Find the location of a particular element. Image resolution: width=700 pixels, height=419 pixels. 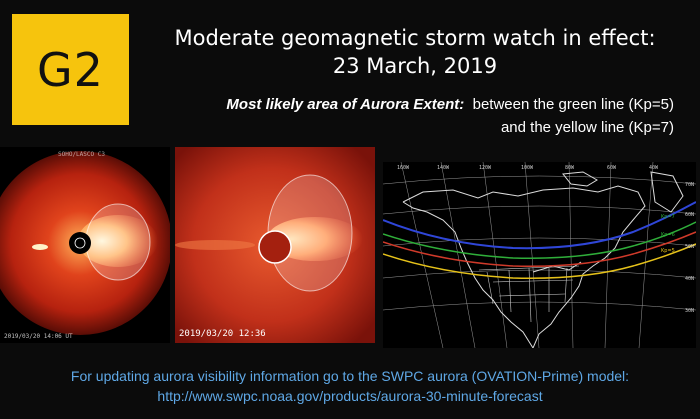

lat-label: 70N is located at coordinates (689, 185).